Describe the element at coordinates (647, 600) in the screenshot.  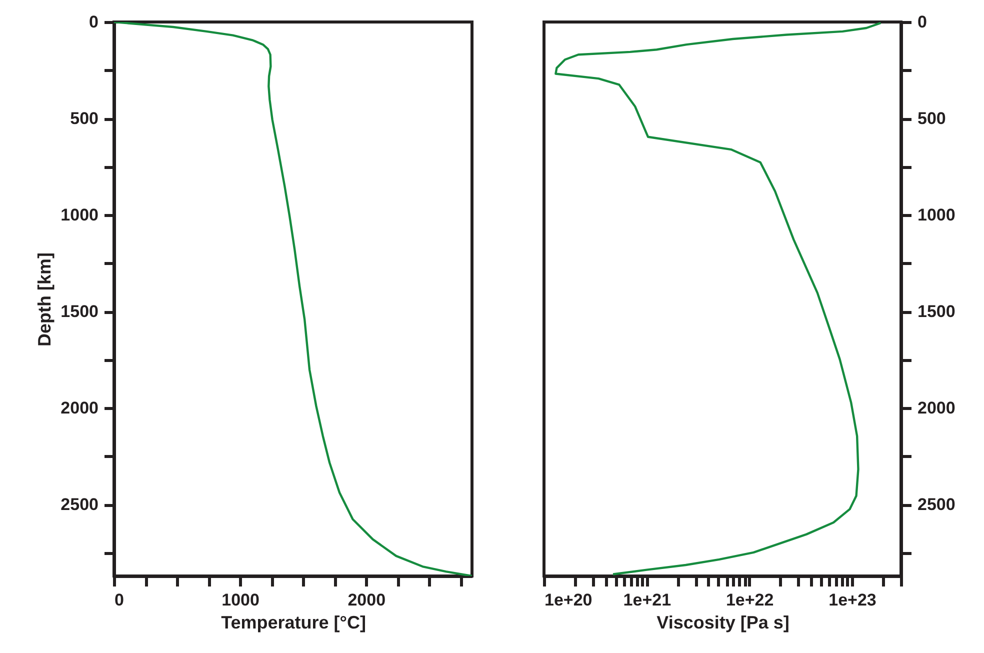
I see `x-tick-label: 1e+21` at that location.